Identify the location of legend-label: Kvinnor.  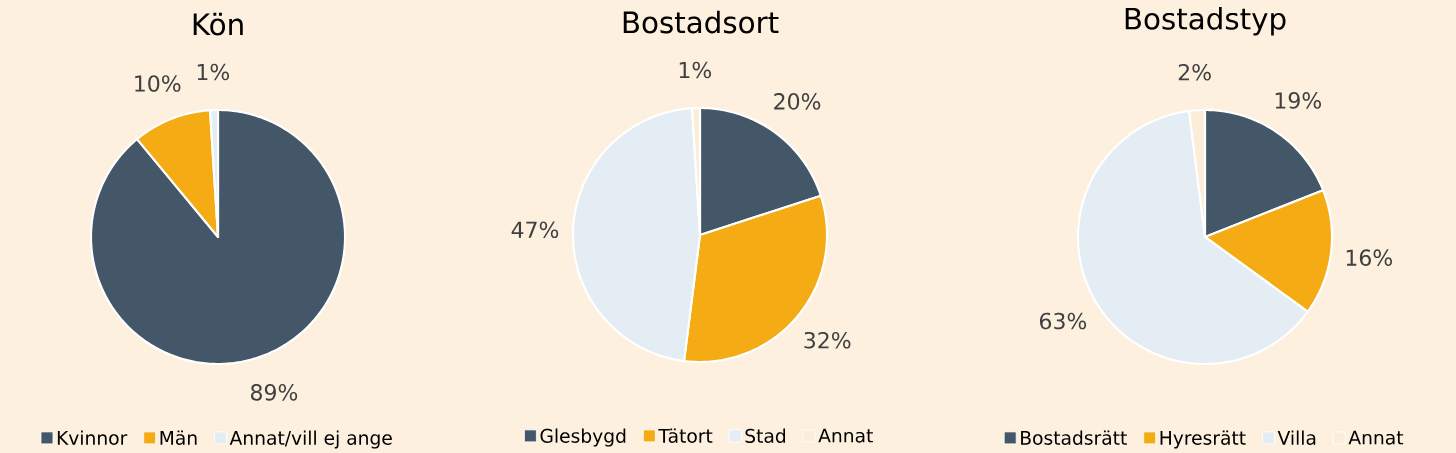
(92, 437).